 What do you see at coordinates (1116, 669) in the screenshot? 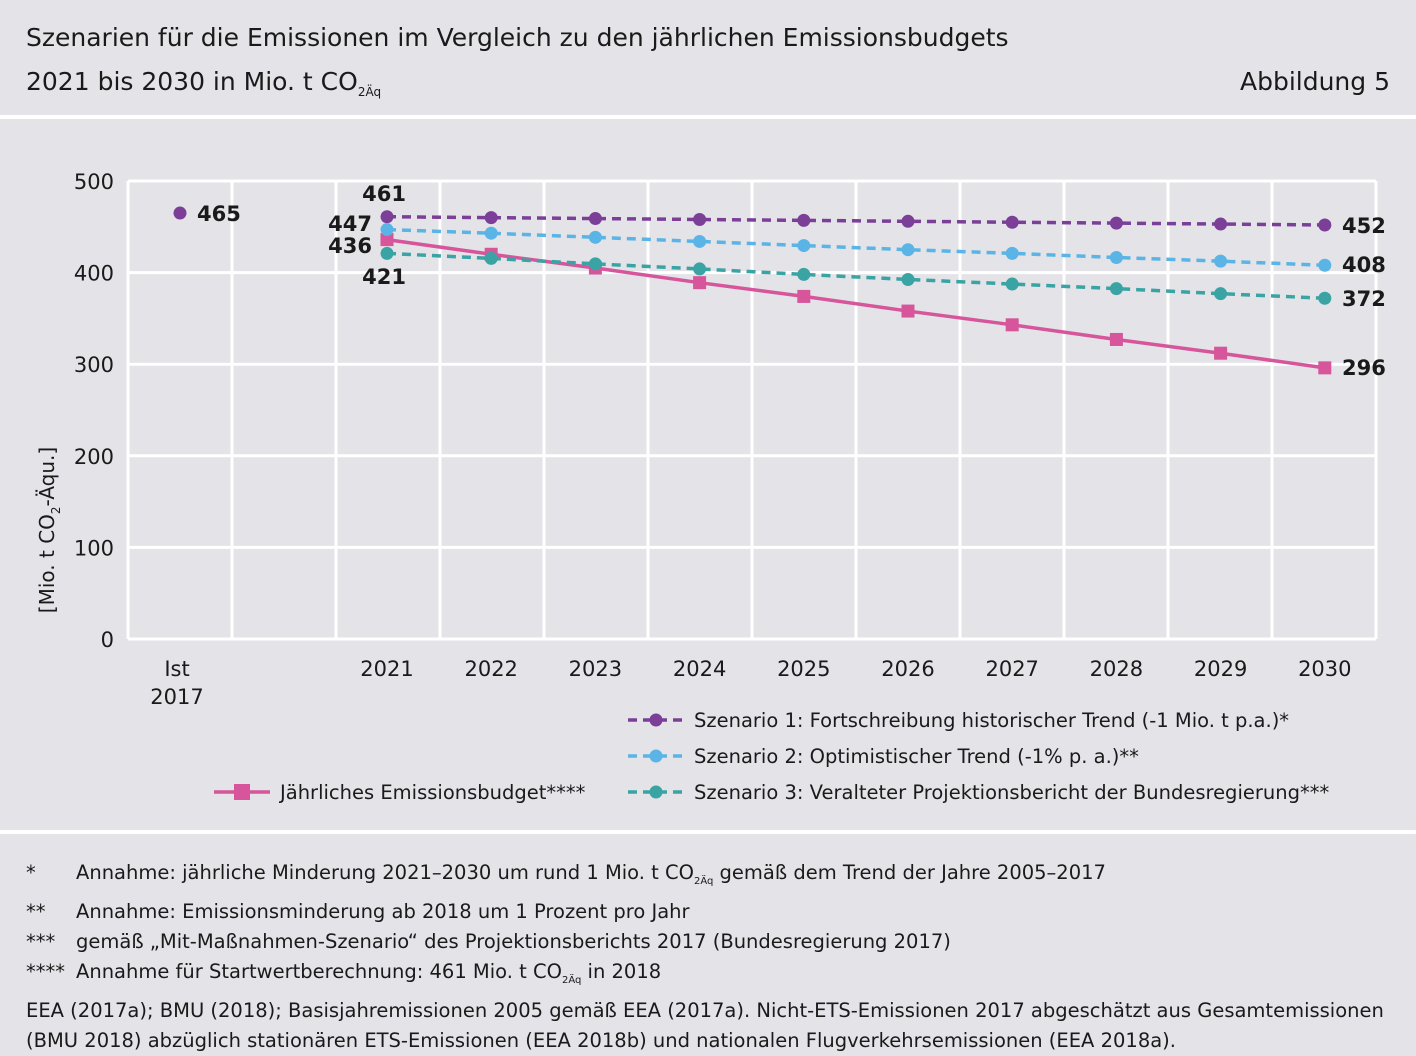
I see `x-tick-label: 2028` at bounding box center [1116, 669].